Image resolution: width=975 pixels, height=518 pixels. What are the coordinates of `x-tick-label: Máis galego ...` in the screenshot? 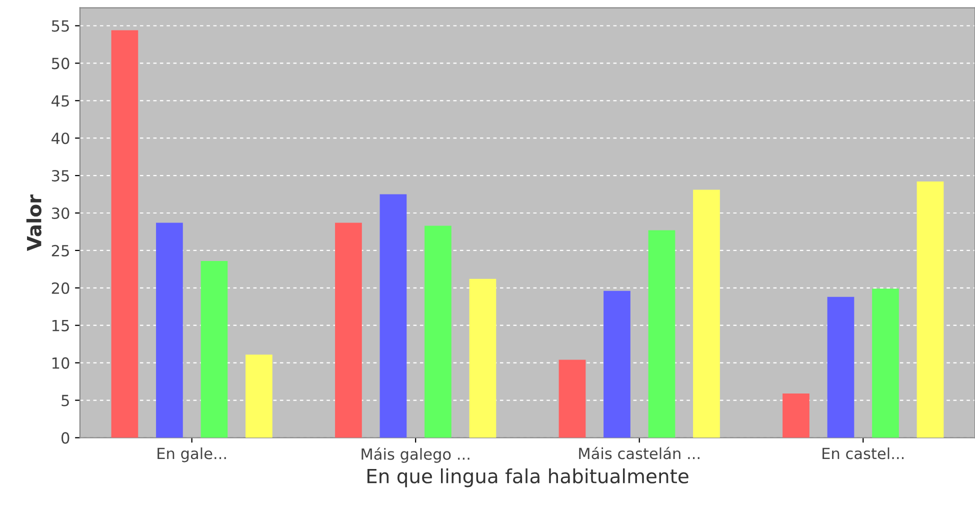 It's located at (416, 455).